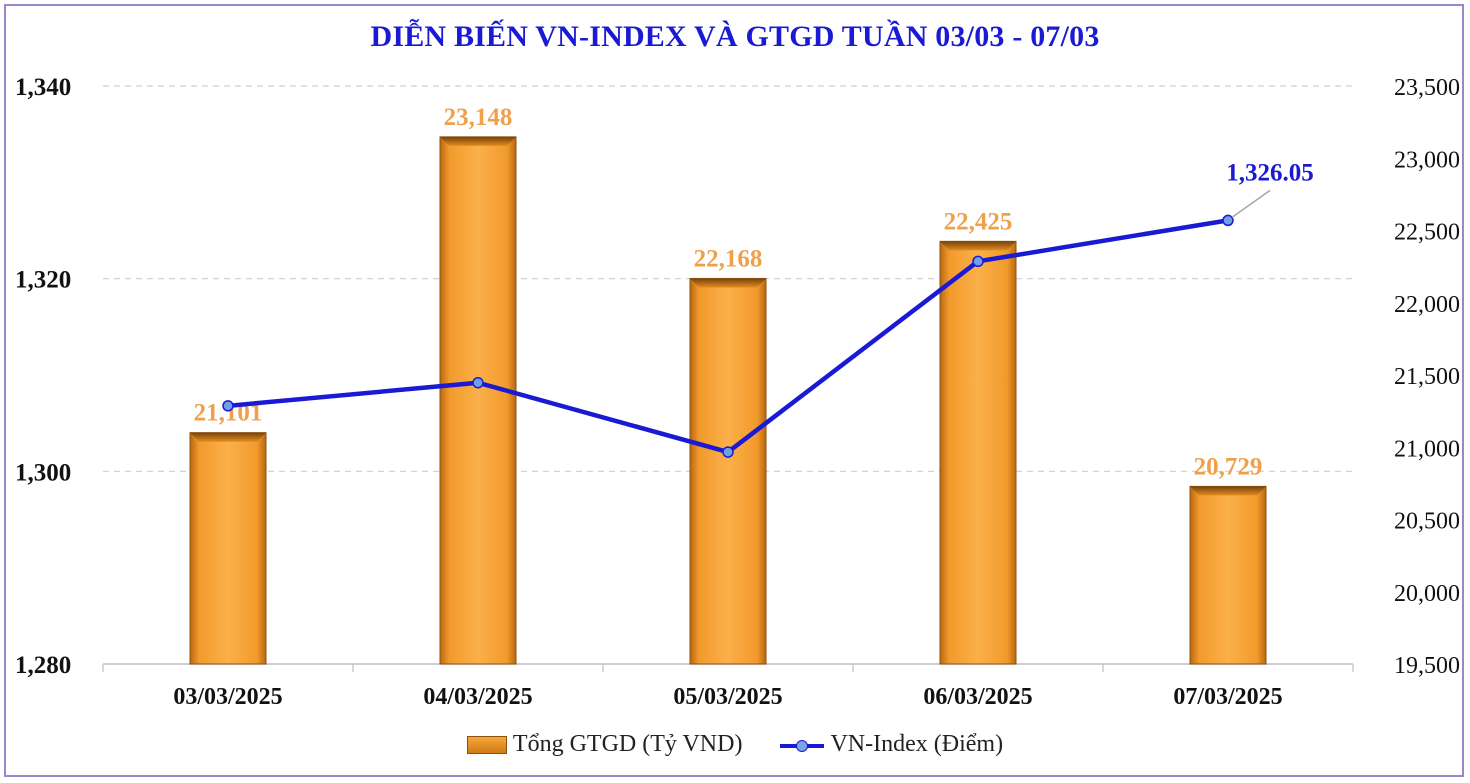 The width and height of the screenshot is (1470, 783). What do you see at coordinates (1270, 172) in the screenshot?
I see `vn-index-last-label: 1,326.05` at bounding box center [1270, 172].